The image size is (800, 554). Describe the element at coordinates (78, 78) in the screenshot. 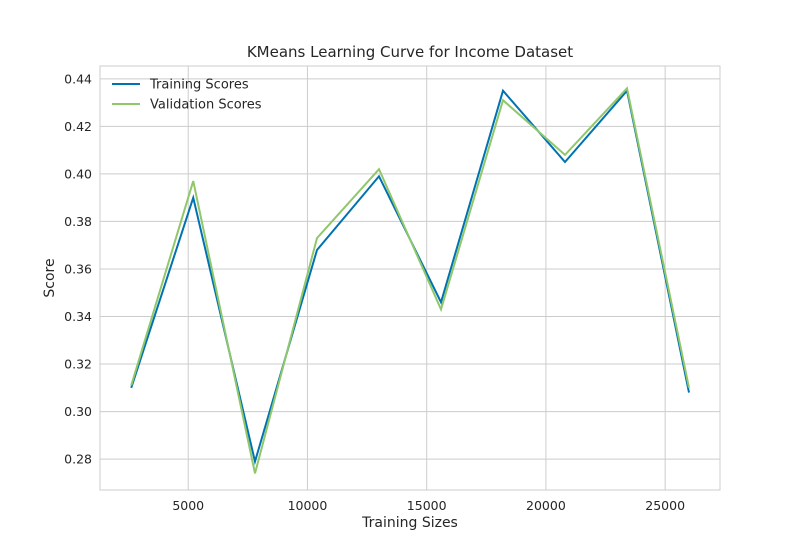

I see `y-tick-label: 0.44` at that location.